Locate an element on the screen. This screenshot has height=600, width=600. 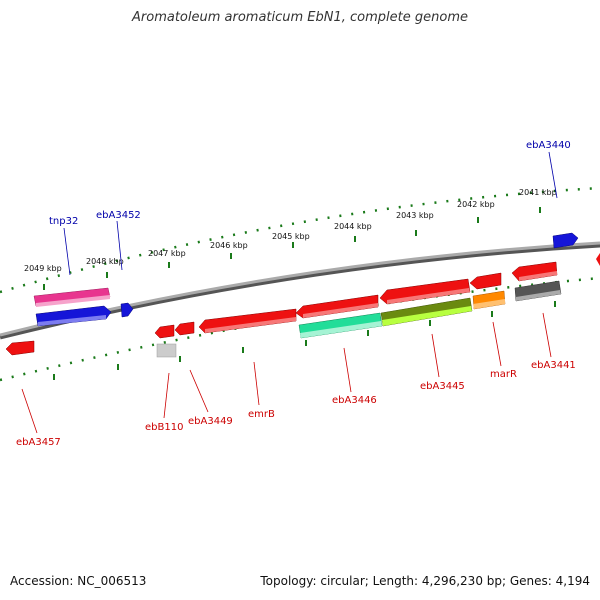
major-ticks-outer is located at coordinates (292, 248).